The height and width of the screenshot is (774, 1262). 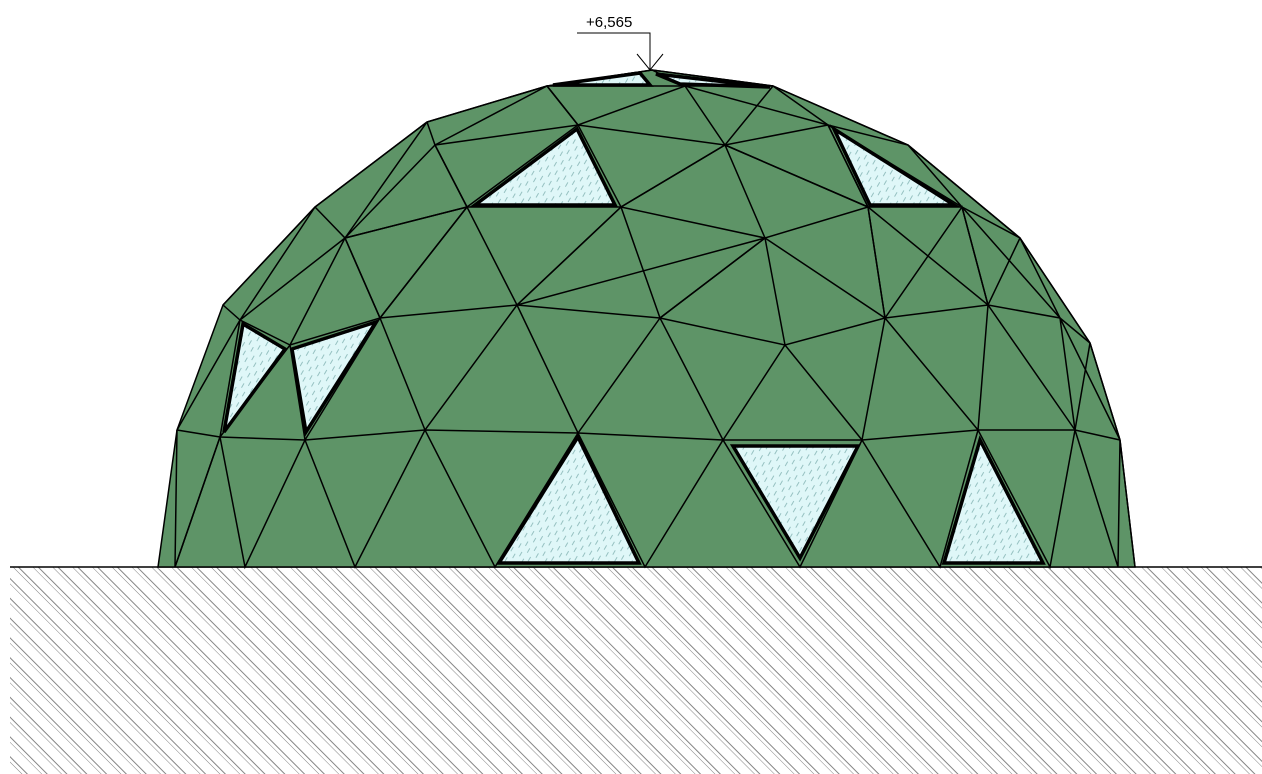 What do you see at coordinates (620, 51) in the screenshot?
I see `elevation-marker` at bounding box center [620, 51].